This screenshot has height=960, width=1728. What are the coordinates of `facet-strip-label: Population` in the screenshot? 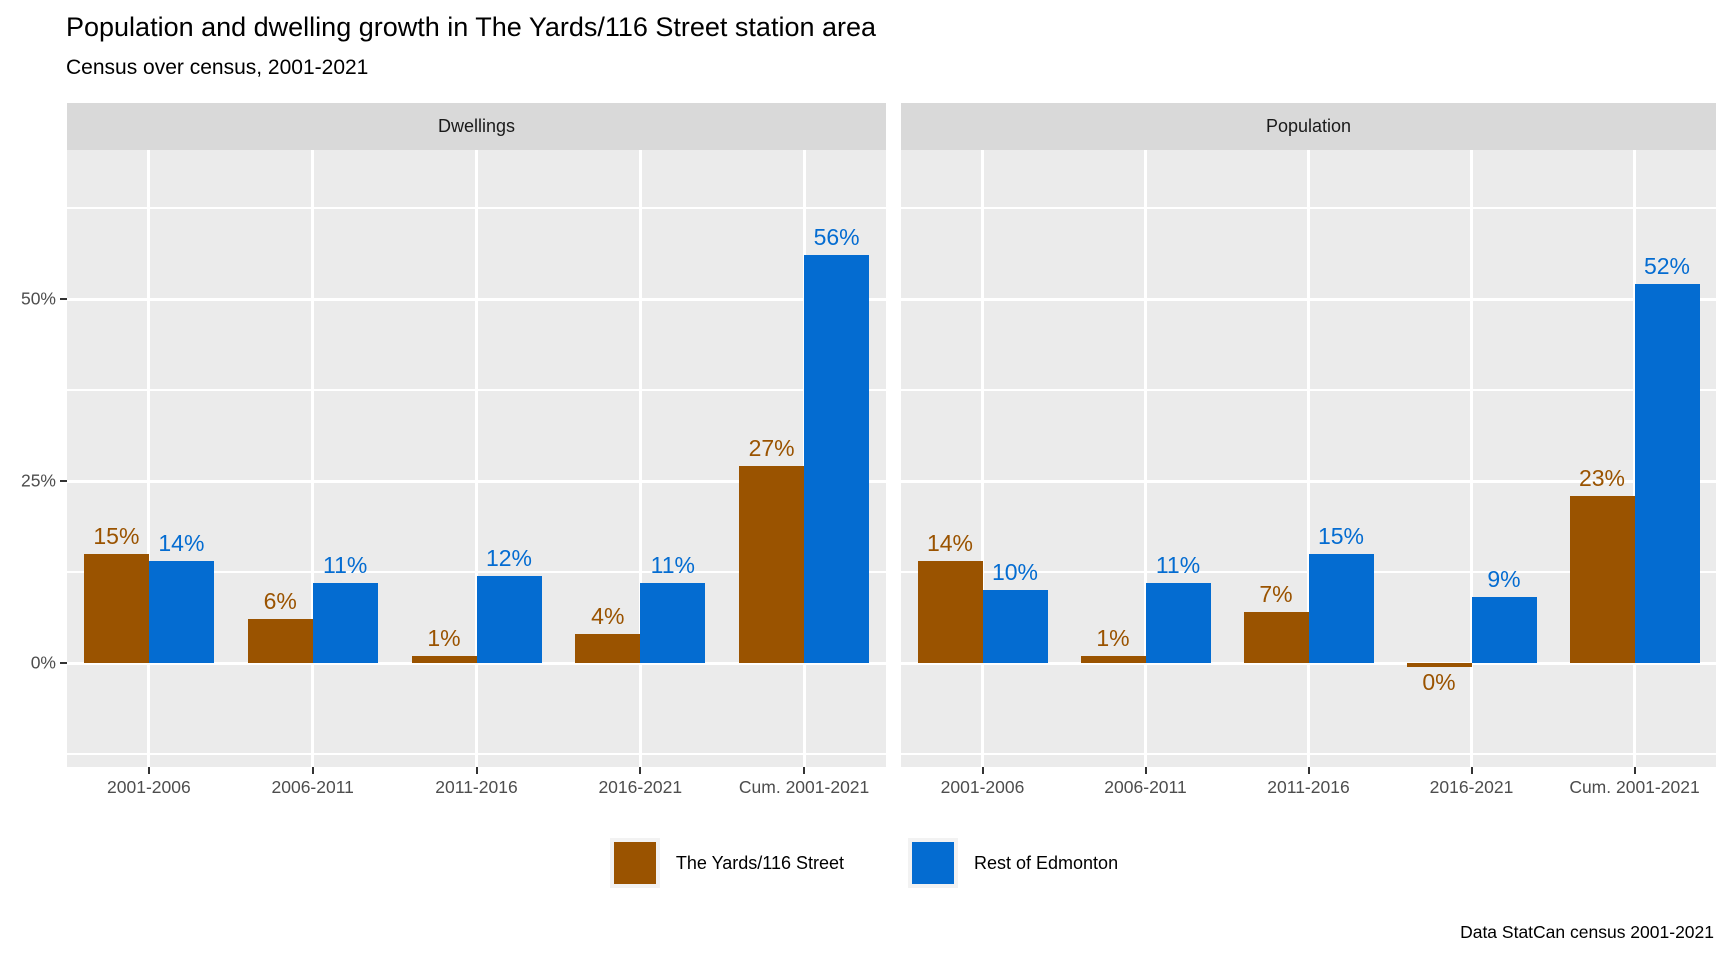 It's located at (1308, 126).